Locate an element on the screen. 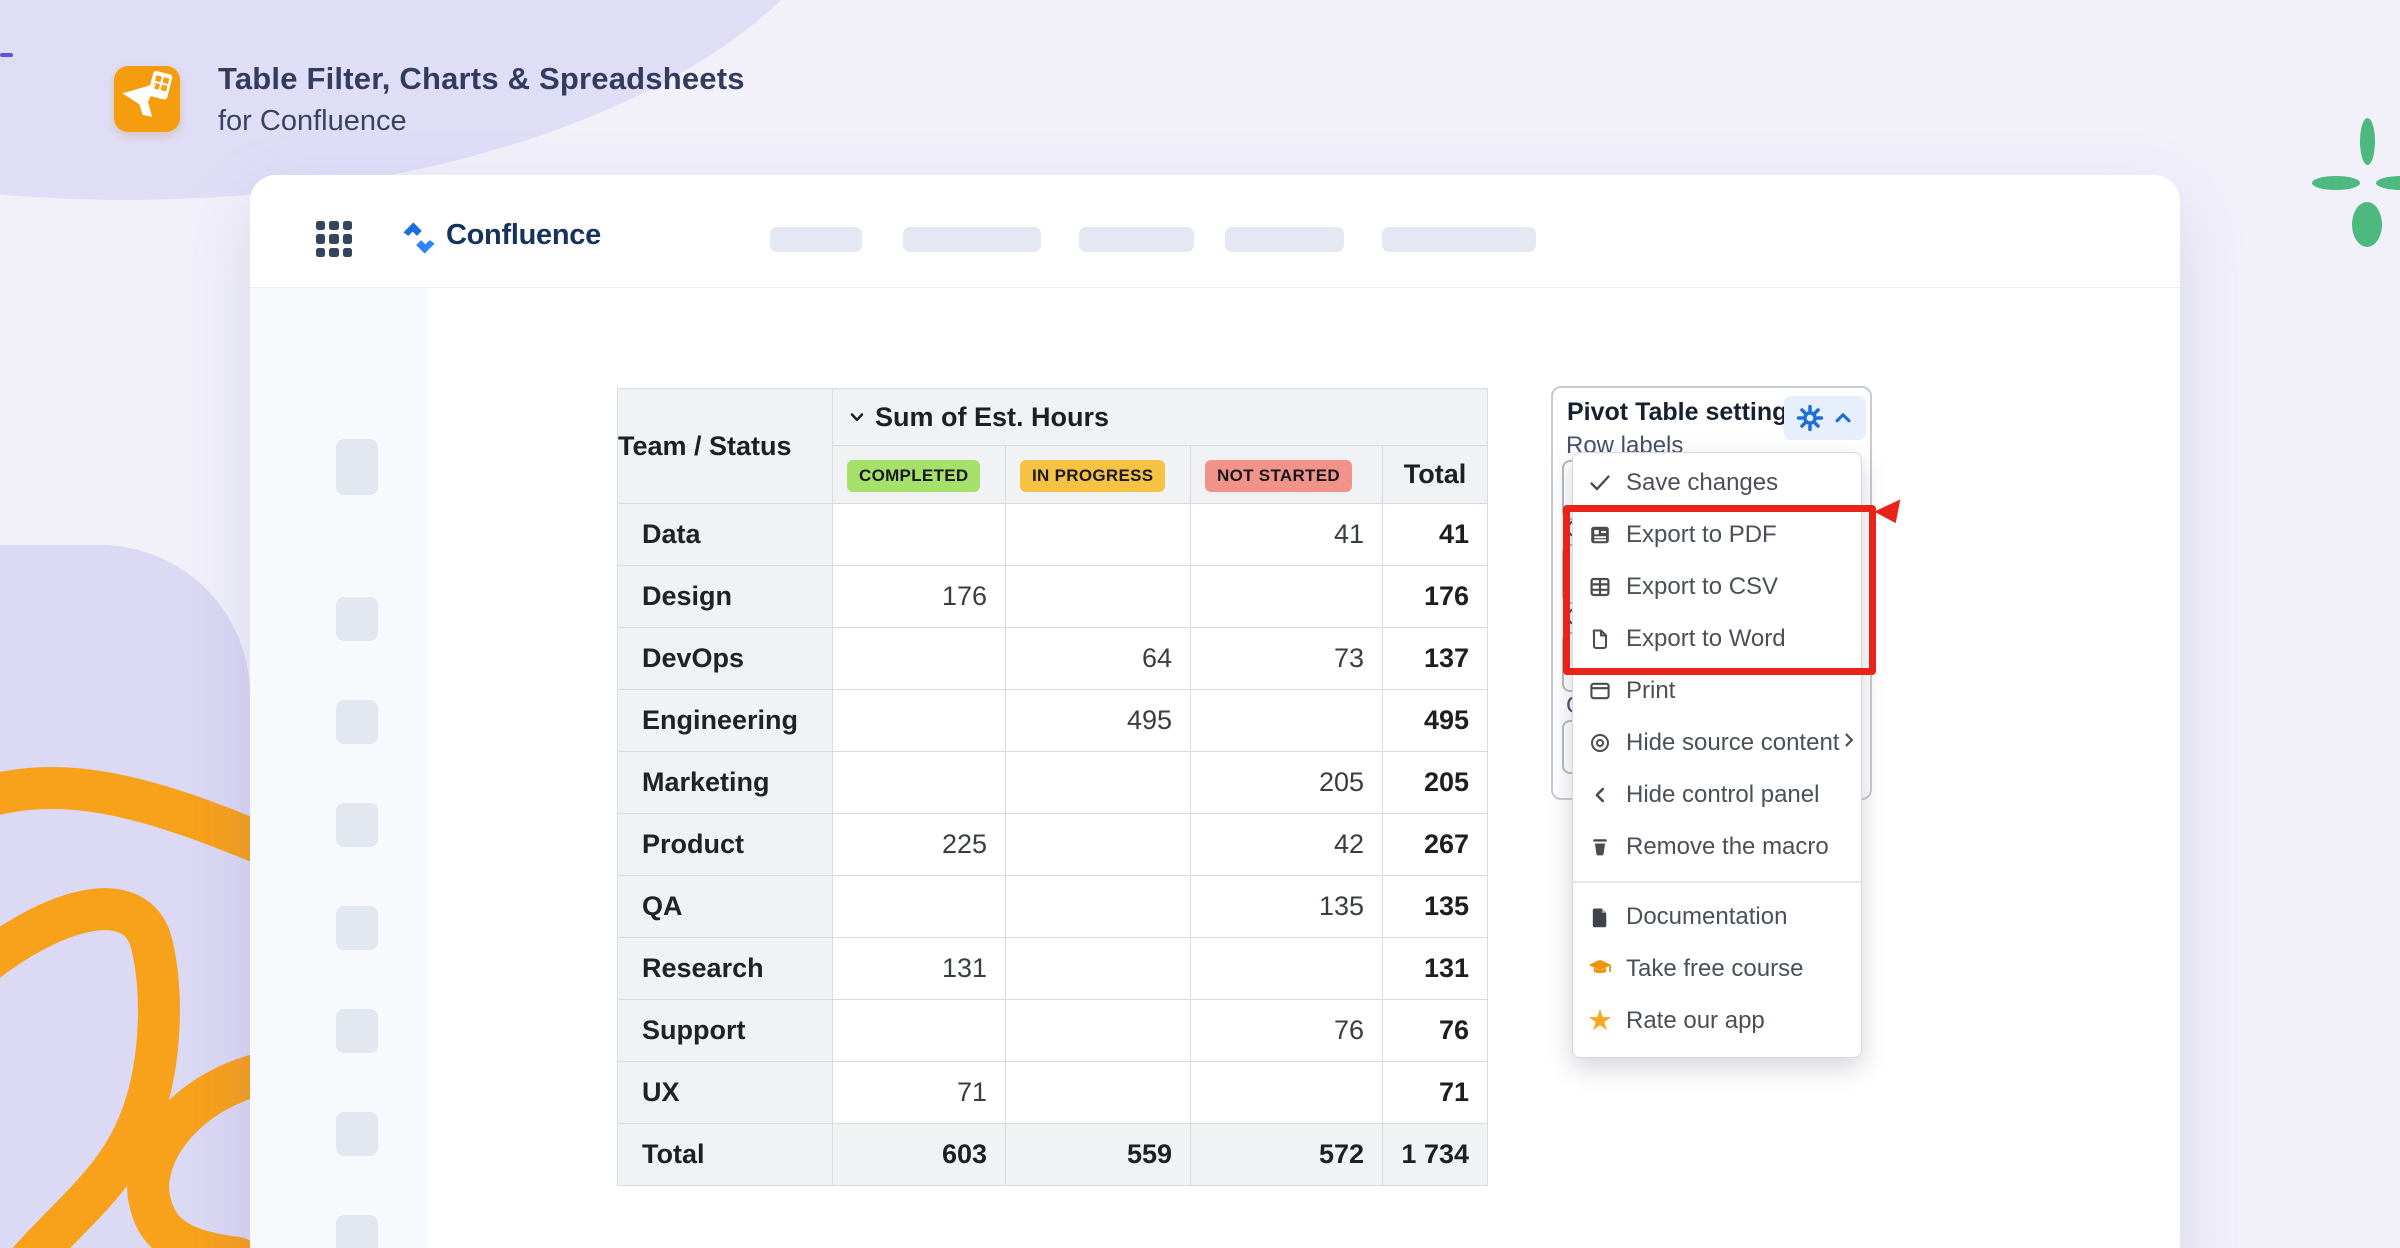 Image resolution: width=2400 pixels, height=1248 pixels. pivot-corner-header: Team / Status is located at coordinates (725, 446).